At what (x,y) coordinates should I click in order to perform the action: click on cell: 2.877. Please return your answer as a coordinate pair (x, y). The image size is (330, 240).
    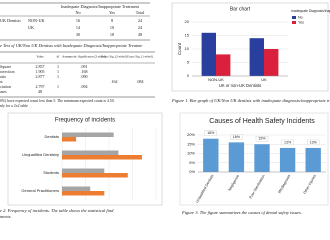
    Looking at the image, I should click on (40, 76).